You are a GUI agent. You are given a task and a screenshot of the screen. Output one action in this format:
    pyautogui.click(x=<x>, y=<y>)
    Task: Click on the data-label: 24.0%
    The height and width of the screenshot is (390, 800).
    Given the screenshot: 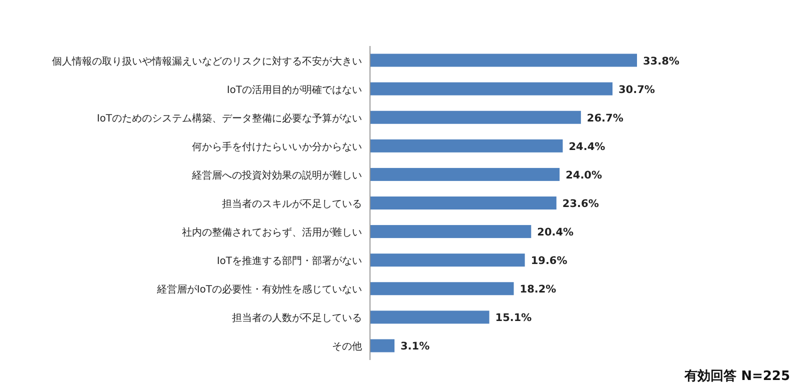 What is the action you would take?
    pyautogui.click(x=584, y=175)
    